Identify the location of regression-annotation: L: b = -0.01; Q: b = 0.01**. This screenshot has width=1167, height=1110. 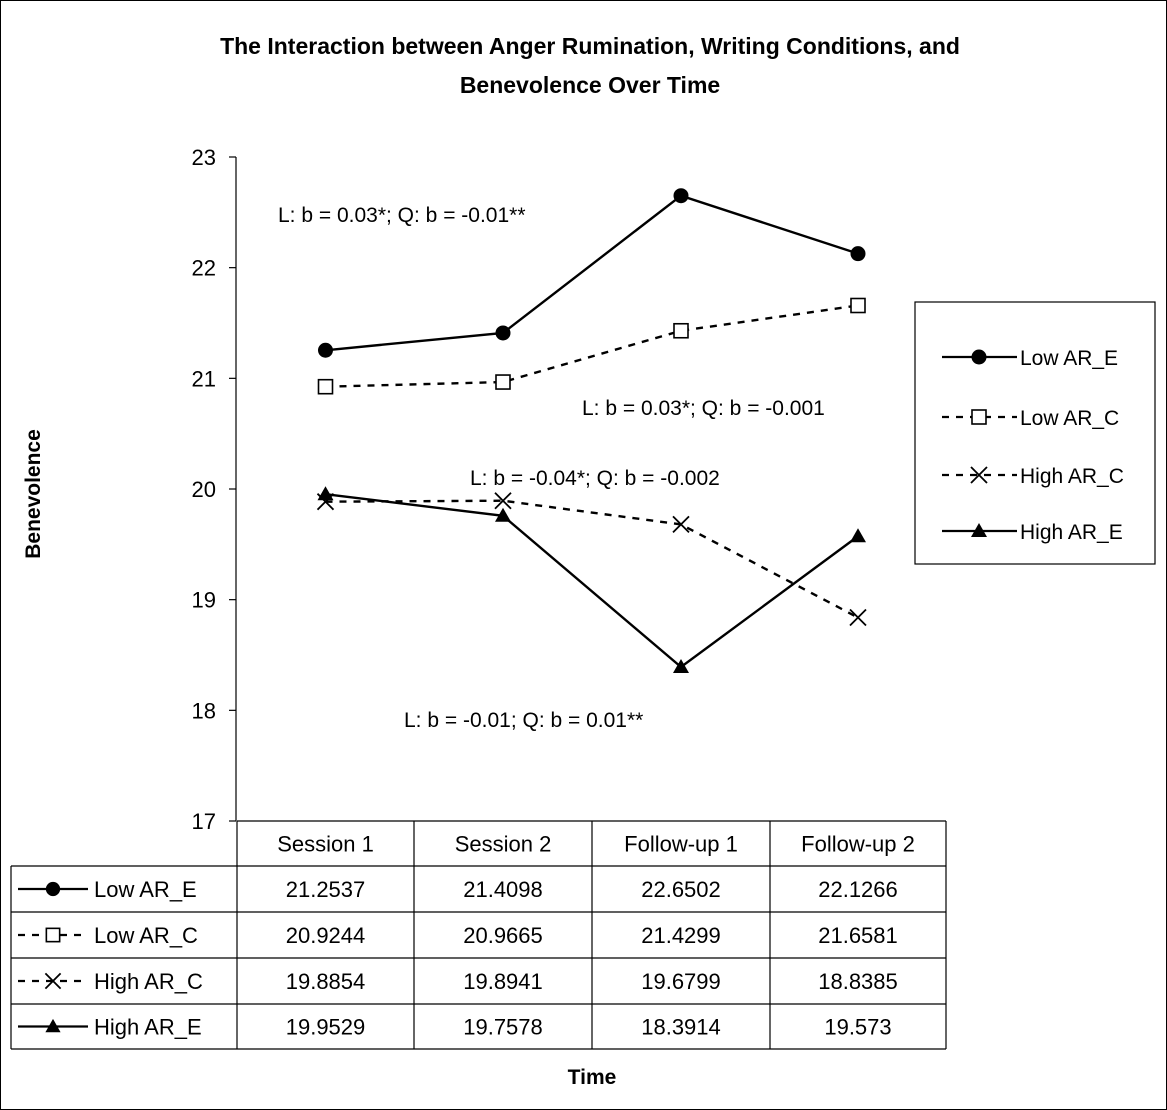
(523, 720).